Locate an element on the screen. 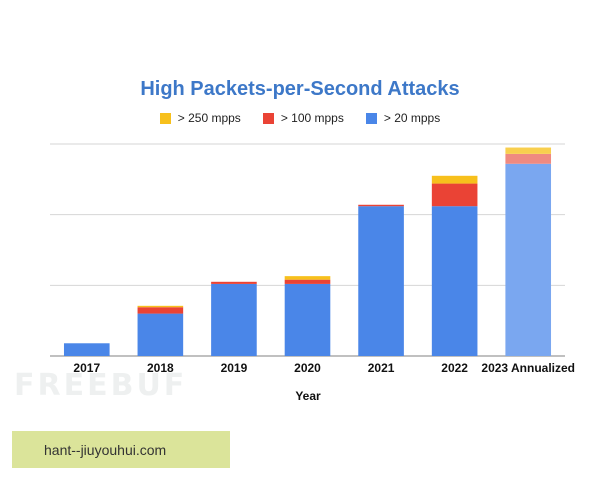  legend: > 250 mpps > 100 mpps > 20 mpps is located at coordinates (300, 118).